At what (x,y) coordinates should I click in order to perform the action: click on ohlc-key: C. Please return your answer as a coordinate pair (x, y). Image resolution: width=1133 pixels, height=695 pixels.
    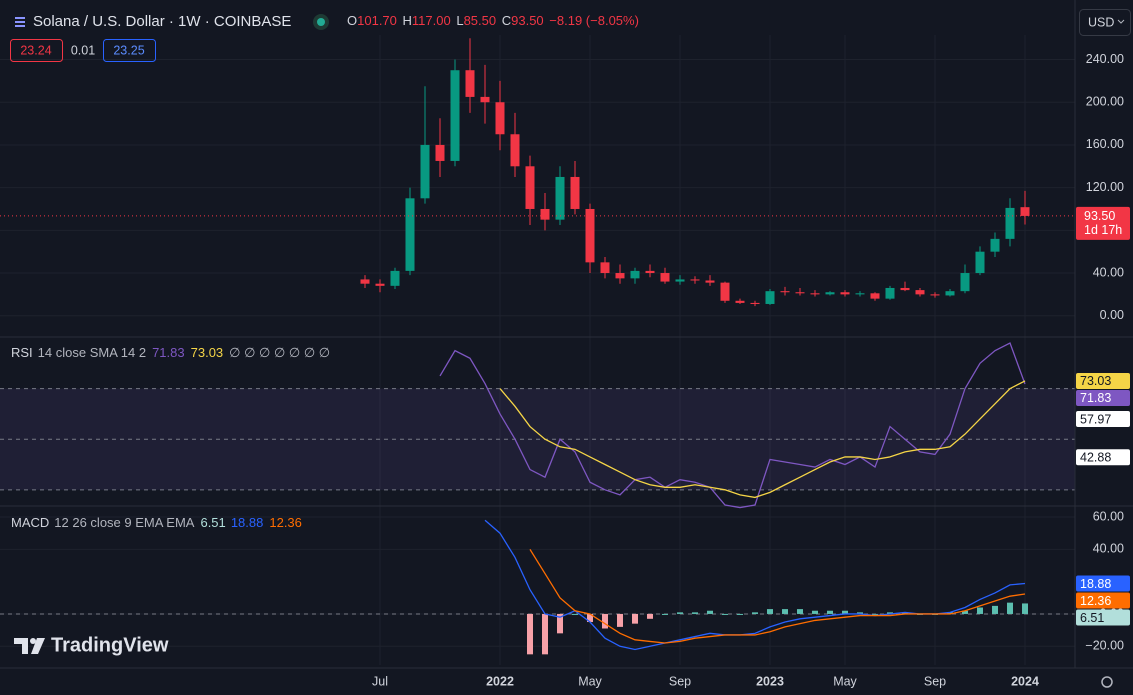
    Looking at the image, I should click on (506, 20).